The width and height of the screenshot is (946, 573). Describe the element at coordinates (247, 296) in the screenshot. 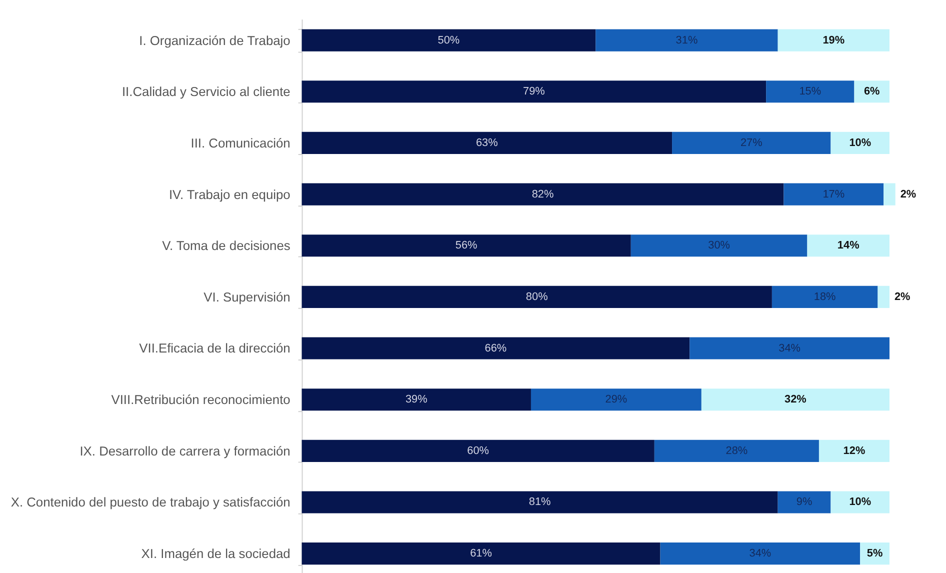

I see `y-tick-label: VI. Supervisión` at that location.